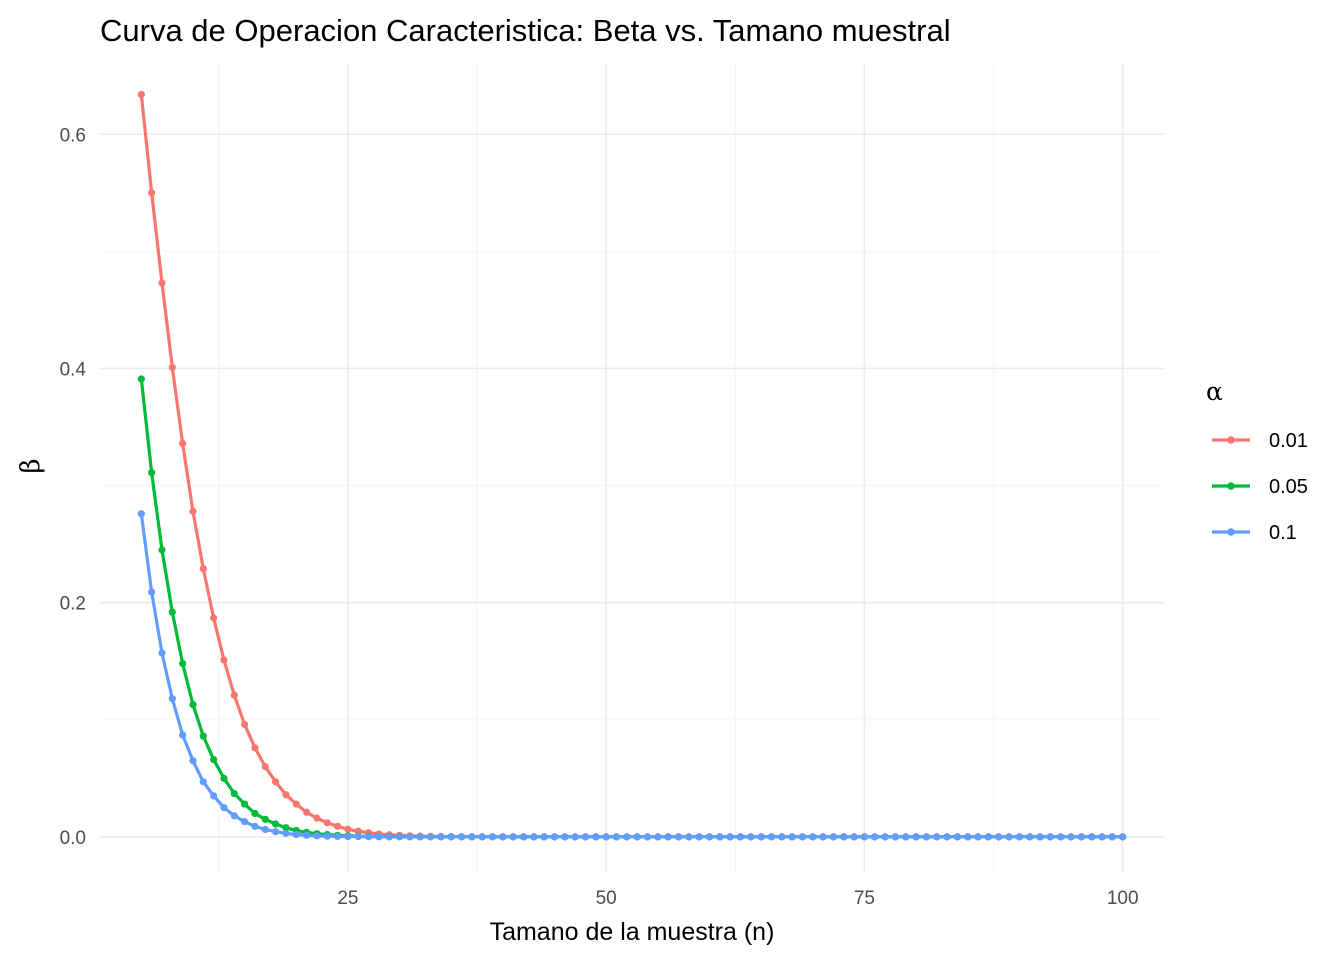  What do you see at coordinates (73, 838) in the screenshot?
I see `y-tick-label-0: 0.0` at bounding box center [73, 838].